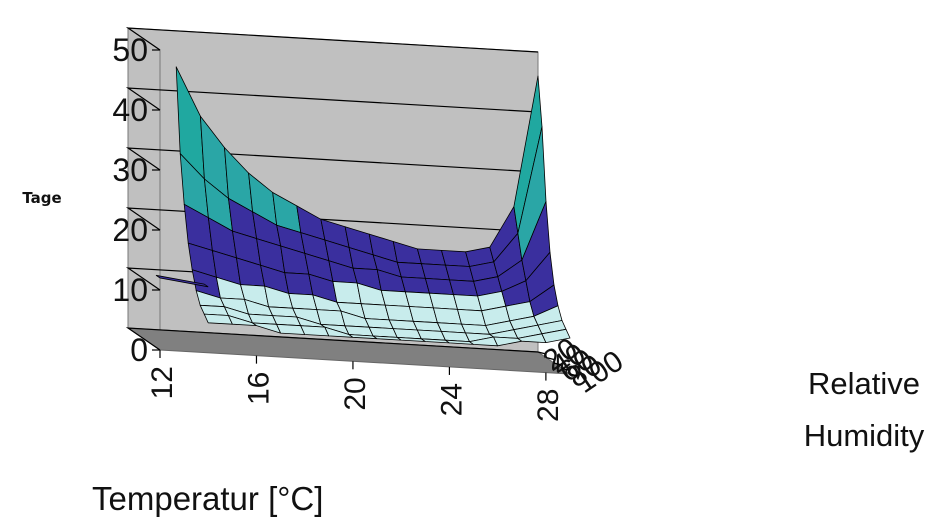 The image size is (949, 522). I want to click on chart-z-ticks: 0 10 20 30 40 50, so click(136, 200).